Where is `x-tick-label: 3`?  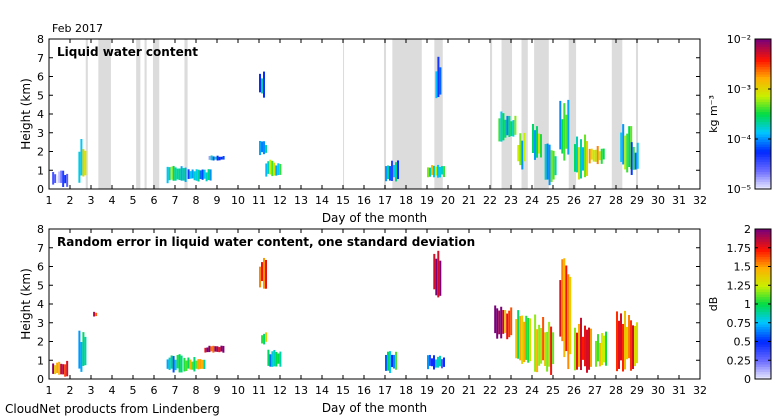
x-tick-label: 3 is located at coordinates (91, 200).